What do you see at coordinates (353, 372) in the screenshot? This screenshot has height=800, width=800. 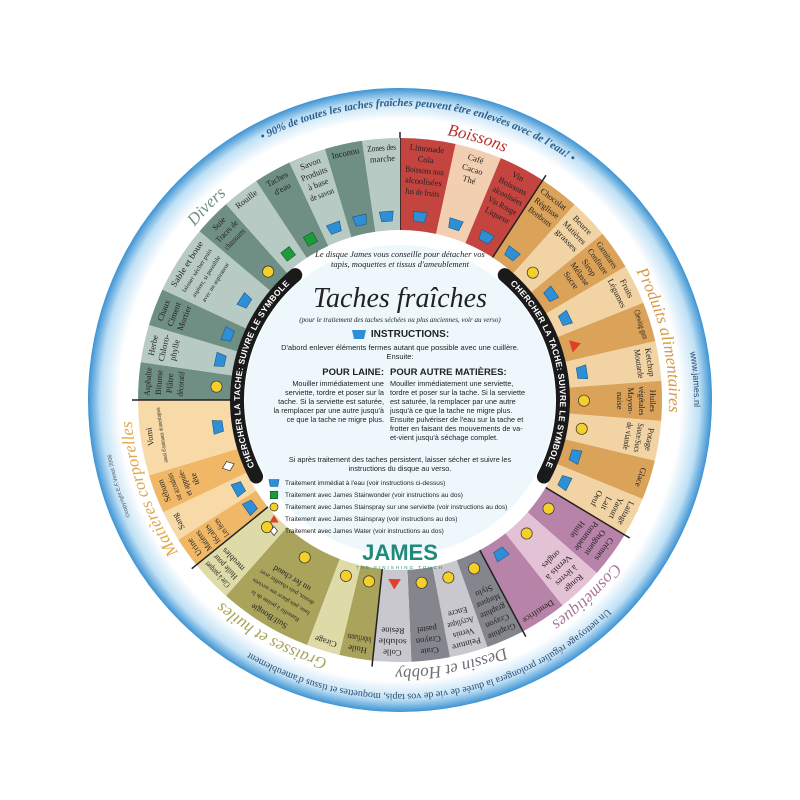 I see `wool-heading: POUR LAINE:` at bounding box center [353, 372].